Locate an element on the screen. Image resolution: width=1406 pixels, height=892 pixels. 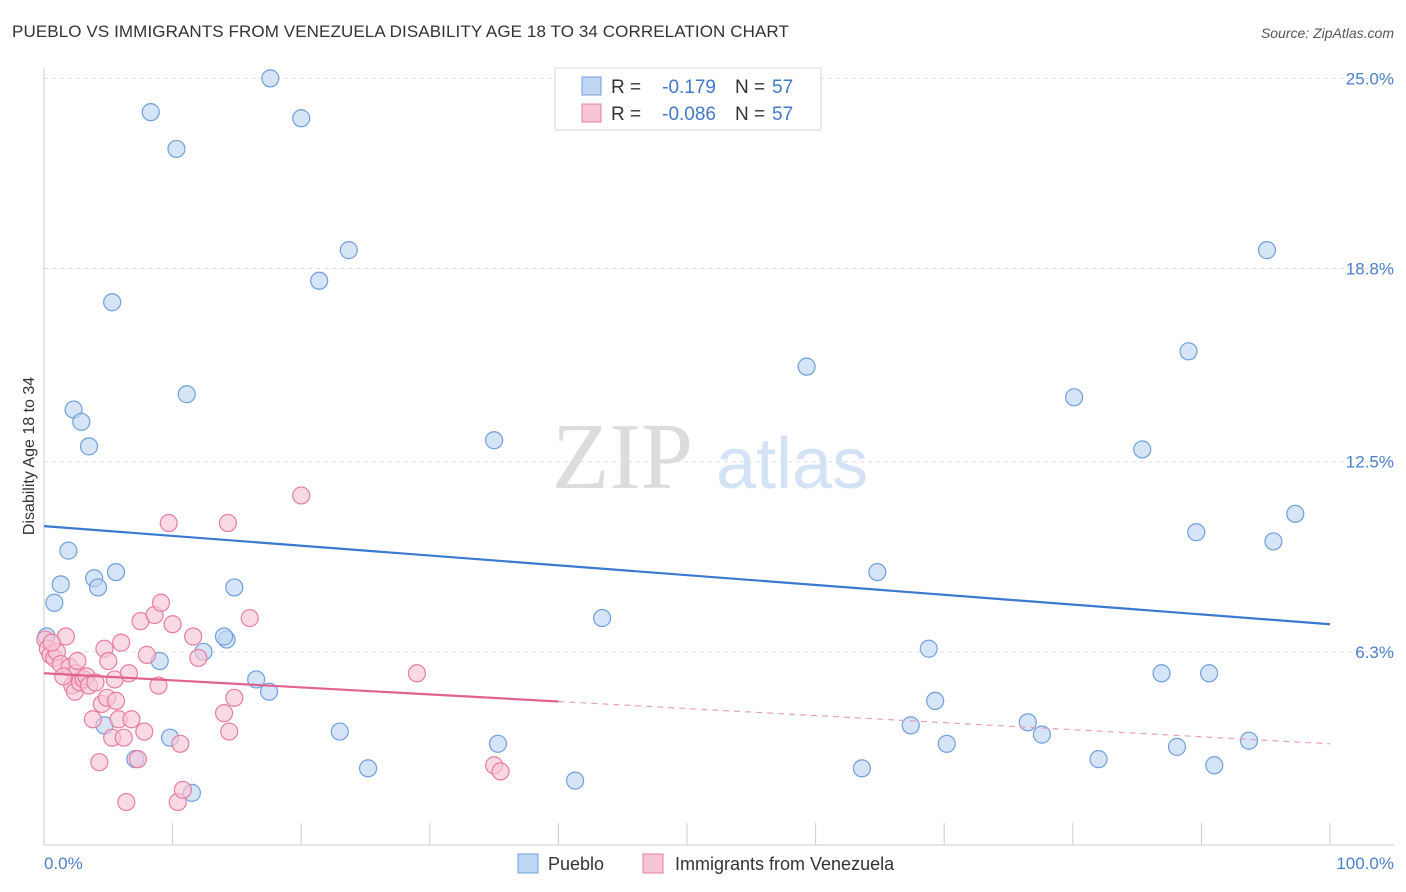
y-tick-label: 18.8% is located at coordinates (1370, 269).